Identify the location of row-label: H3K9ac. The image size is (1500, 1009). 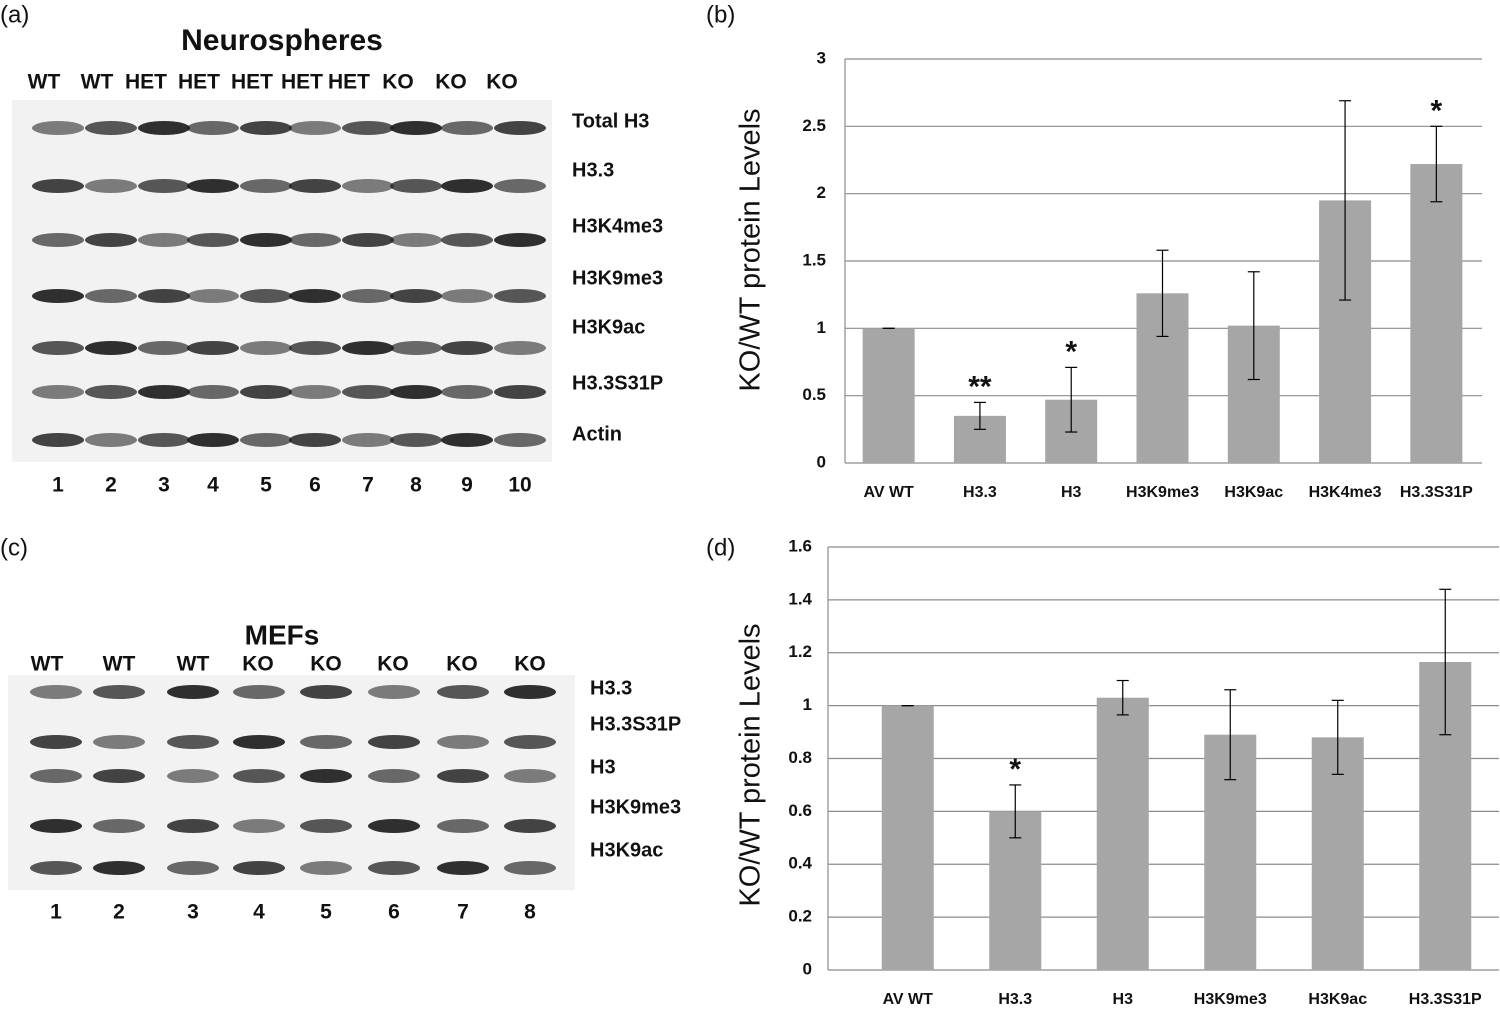
(608, 327).